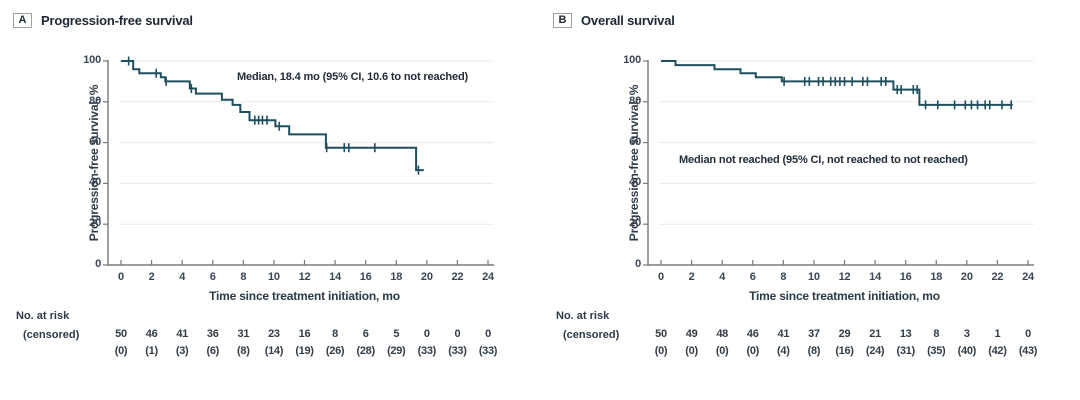  What do you see at coordinates (304, 296) in the screenshot?
I see `panel-a-x-axis-label: Time since treatment initiation, mo` at bounding box center [304, 296].